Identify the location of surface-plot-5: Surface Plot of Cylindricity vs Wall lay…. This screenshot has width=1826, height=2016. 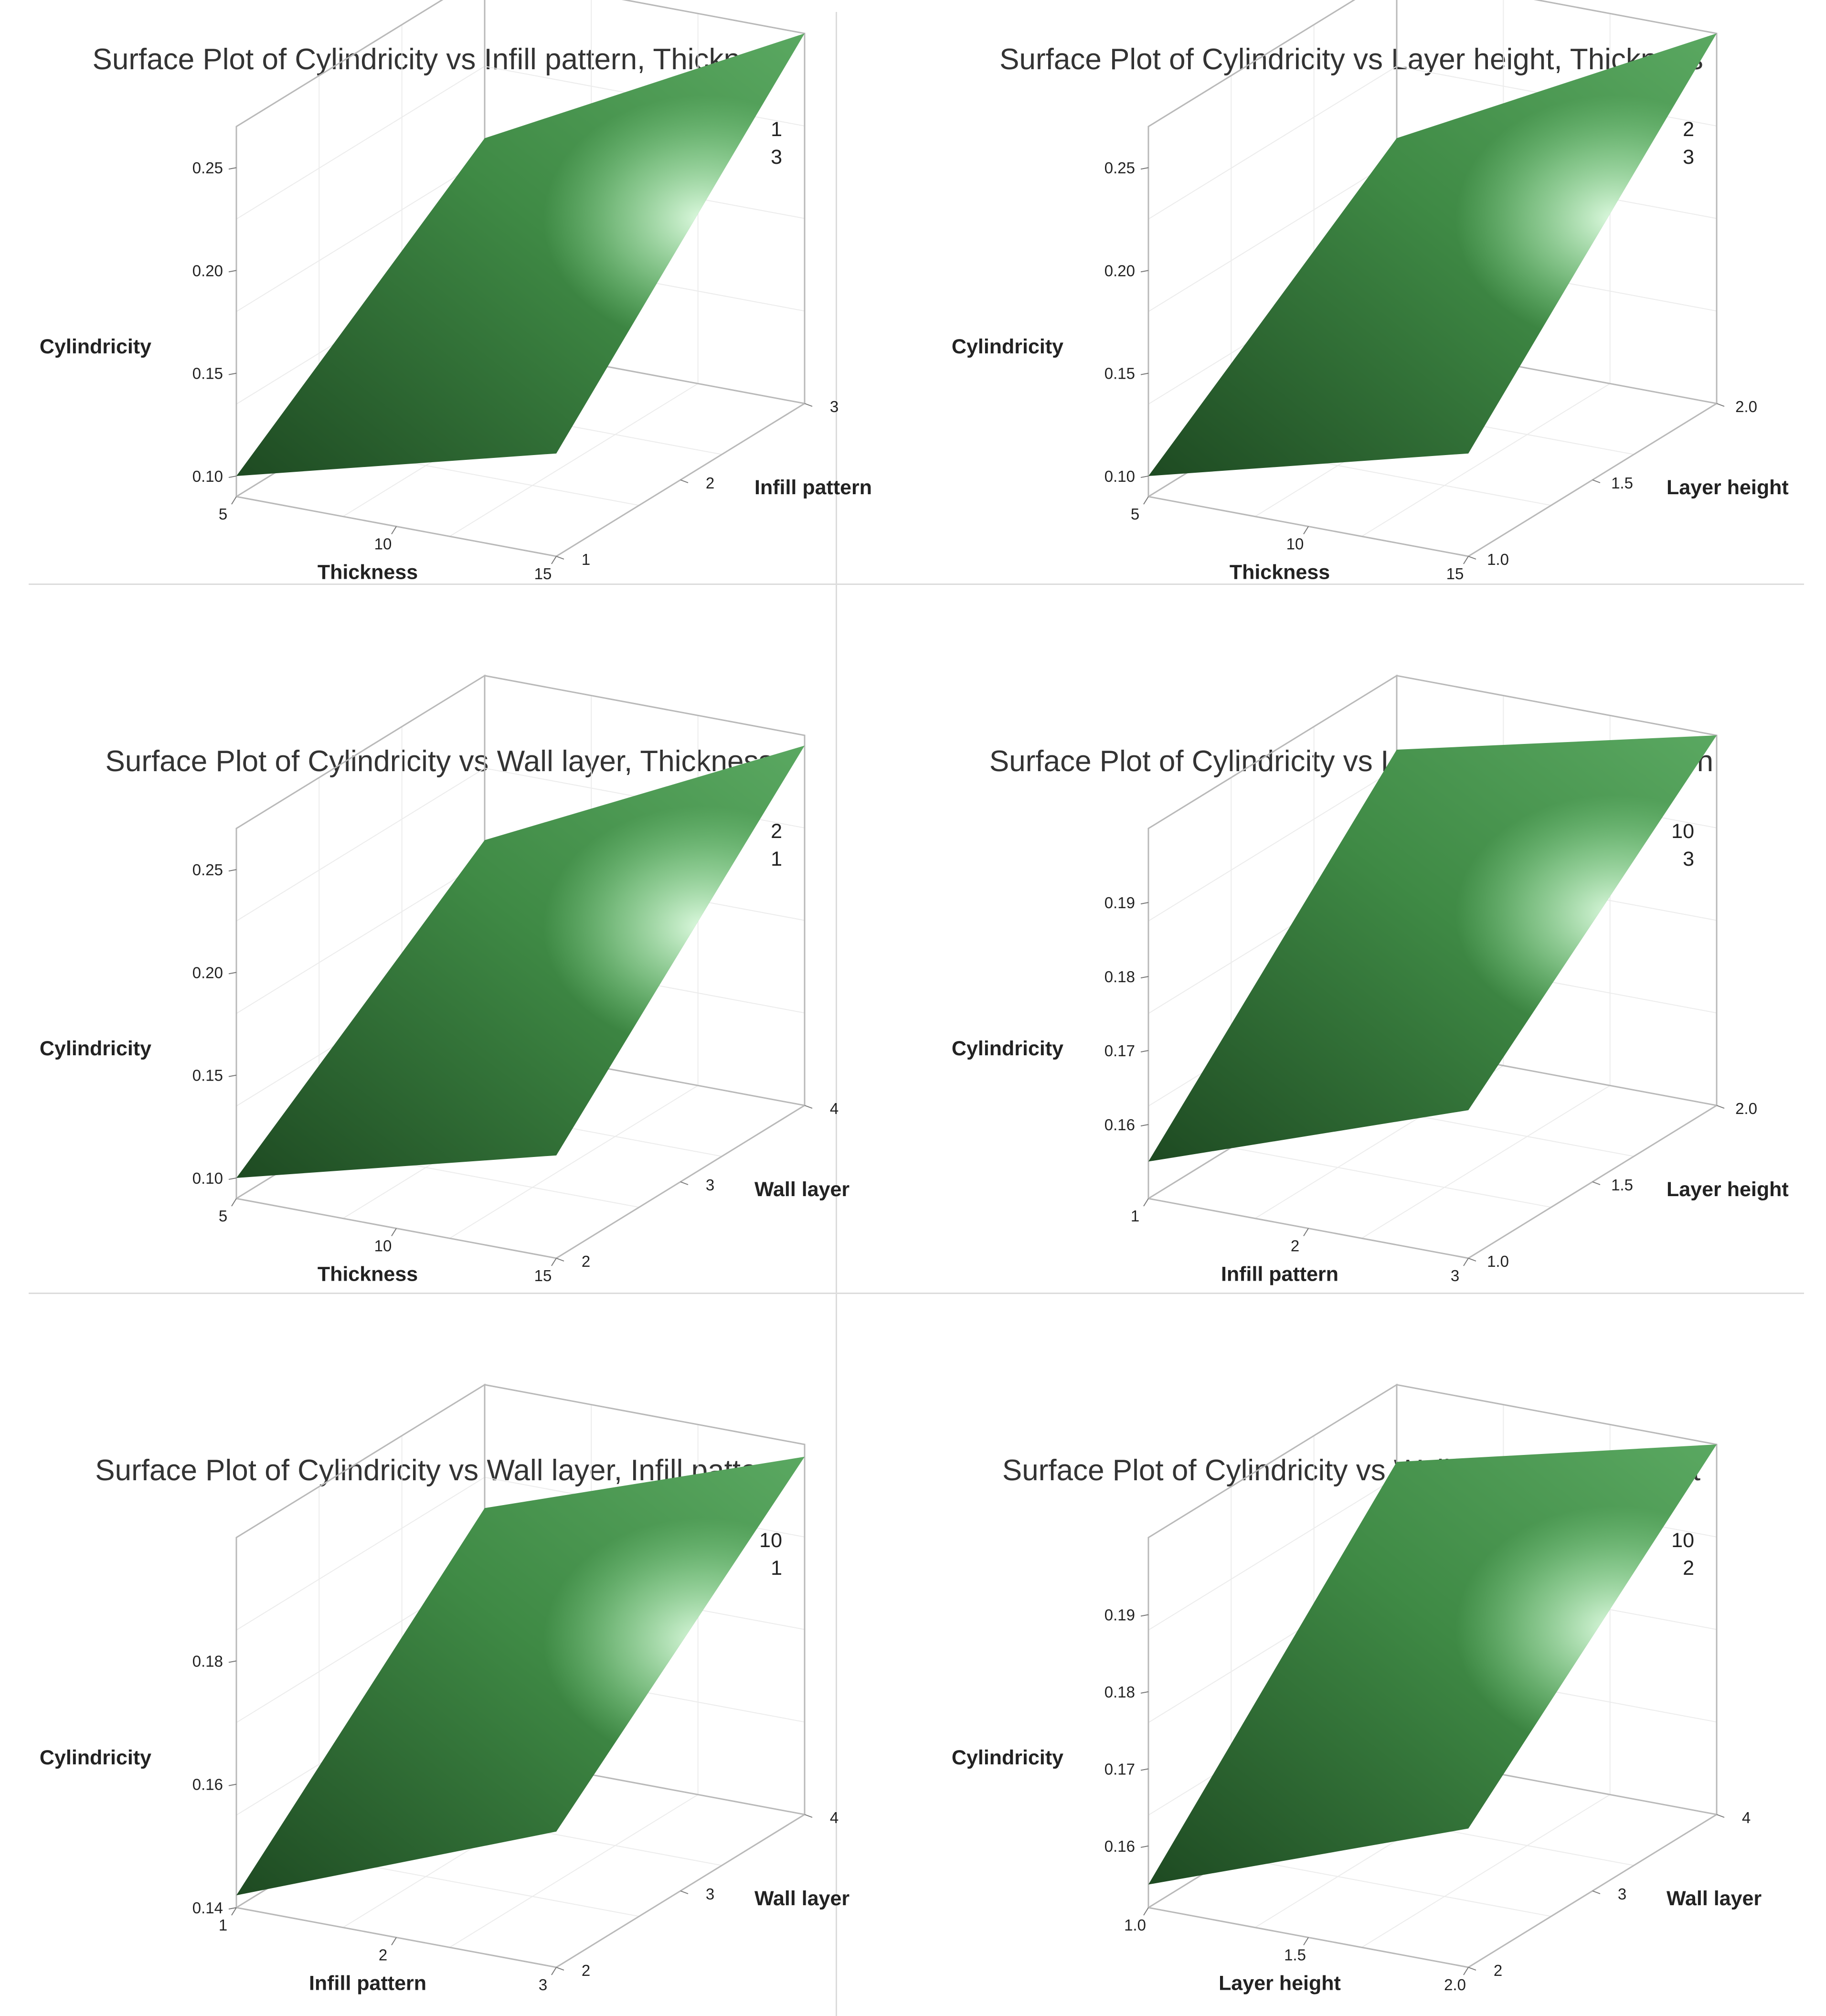
(444, 1689).